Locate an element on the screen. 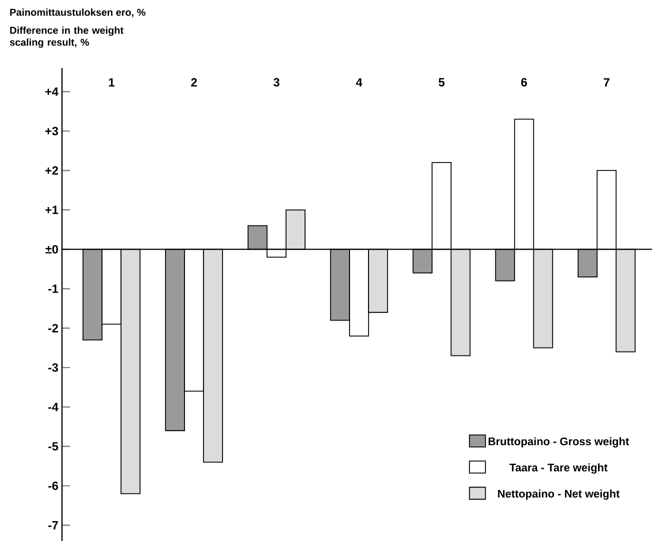 The image size is (657, 541). x-tick-label: 7 is located at coordinates (607, 82).